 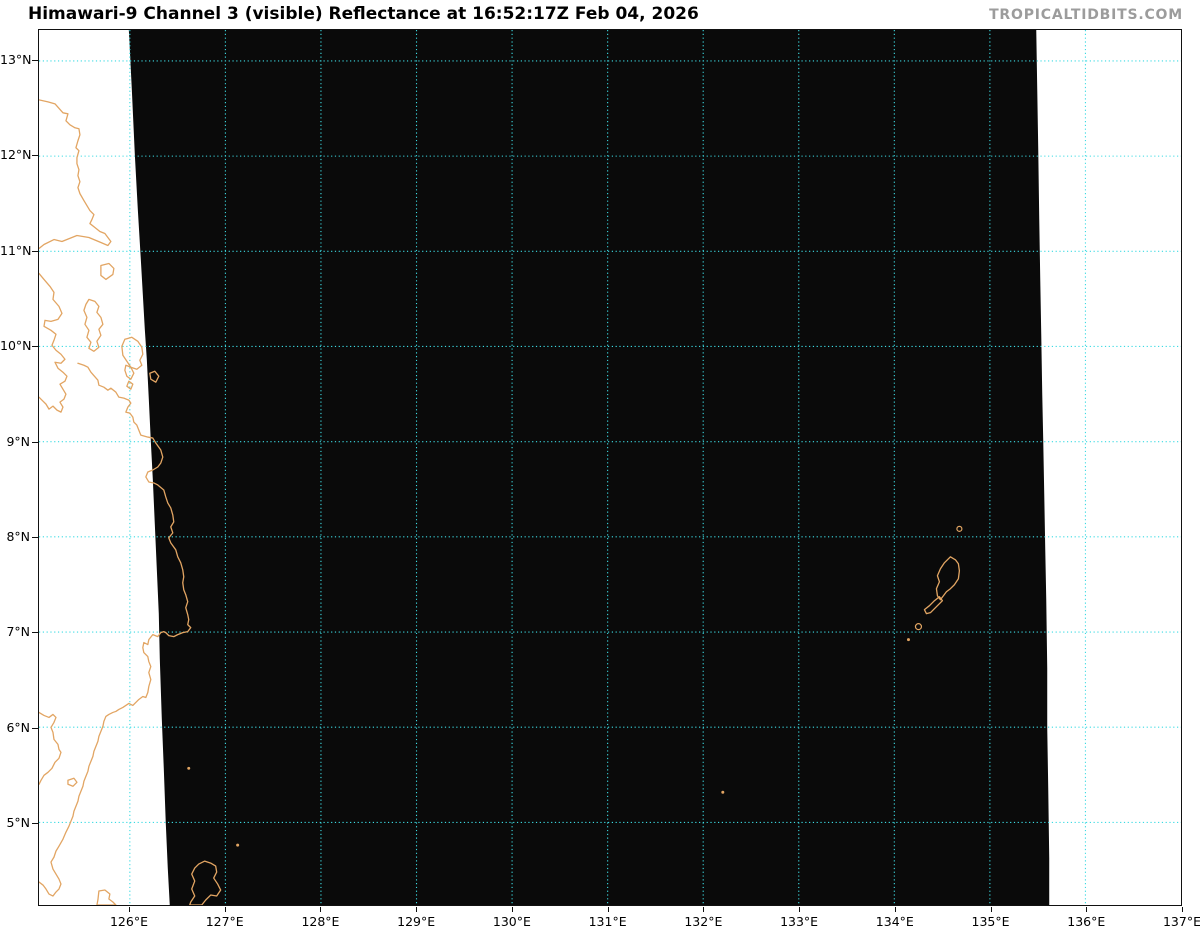 I want to click on lat-tick-label: 5°N, so click(x=18, y=823).